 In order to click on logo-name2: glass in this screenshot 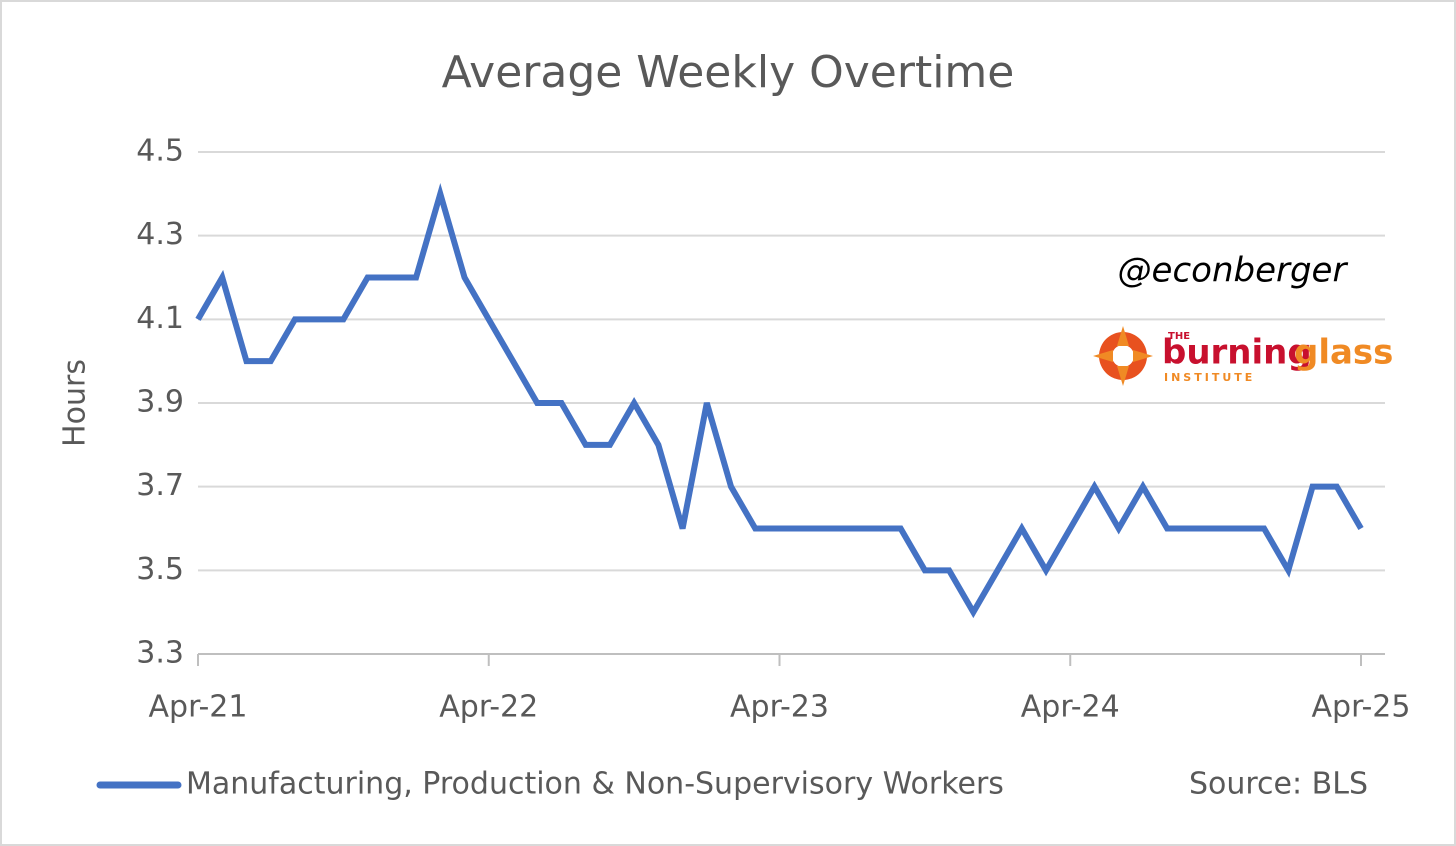, I will do `click(1343, 353)`.